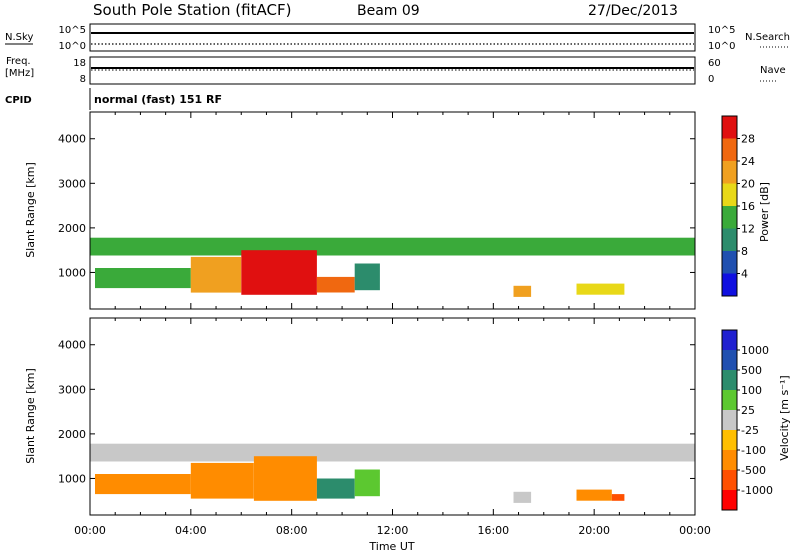  I want to click on colorbar-tick-label: 25, so click(748, 410).